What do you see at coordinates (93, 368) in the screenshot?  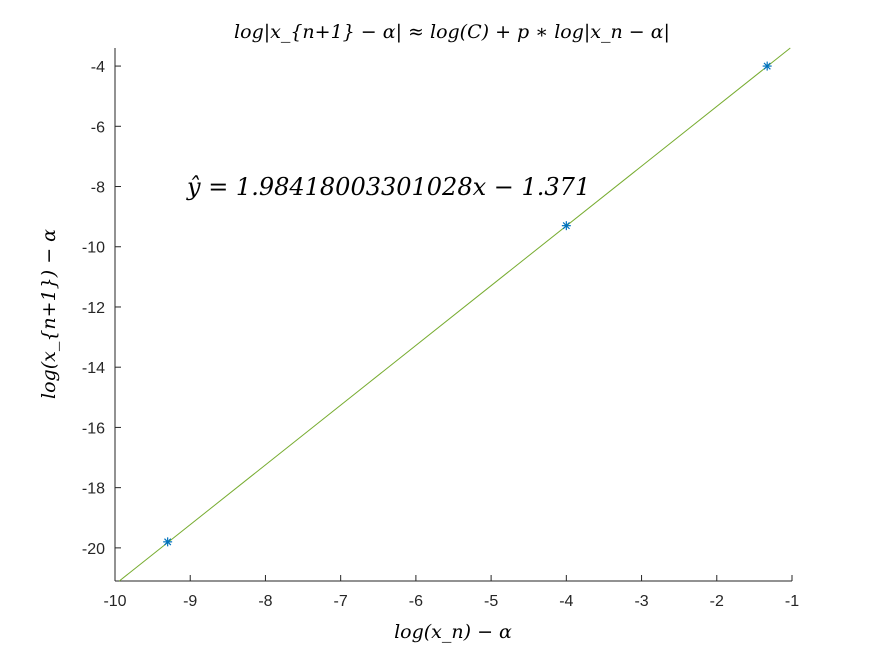 I see `y-tick-label: -14` at bounding box center [93, 368].